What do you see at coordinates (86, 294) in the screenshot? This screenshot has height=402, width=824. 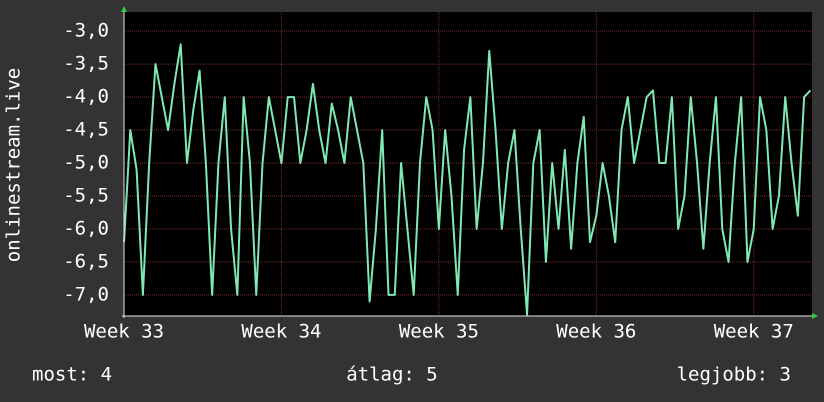 I see `y-tick-label: -7,0` at bounding box center [86, 294].